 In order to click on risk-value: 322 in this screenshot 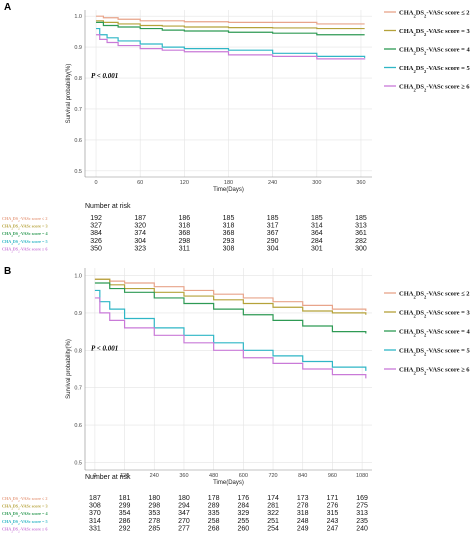, I will do `click(273, 513)`.